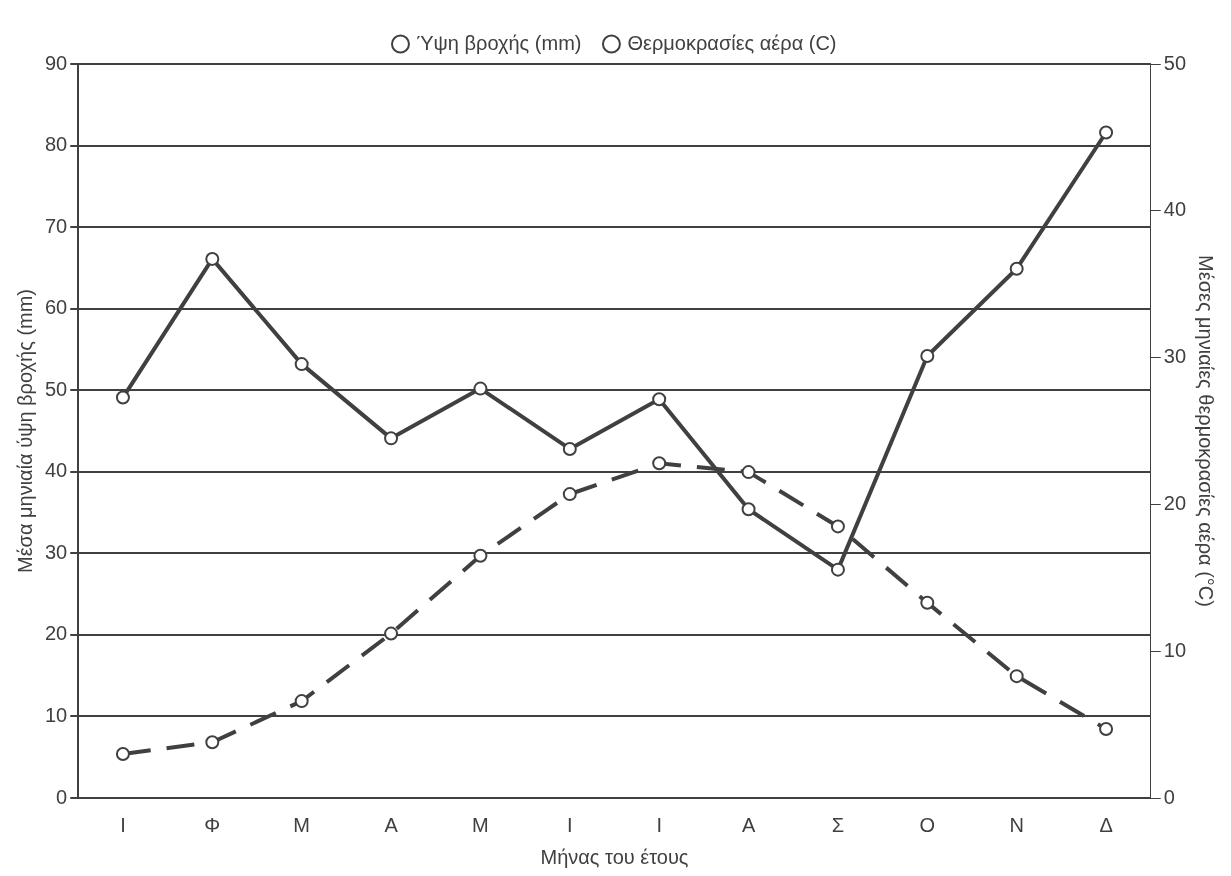  I want to click on y-tick-label: 40, so click(56, 470).